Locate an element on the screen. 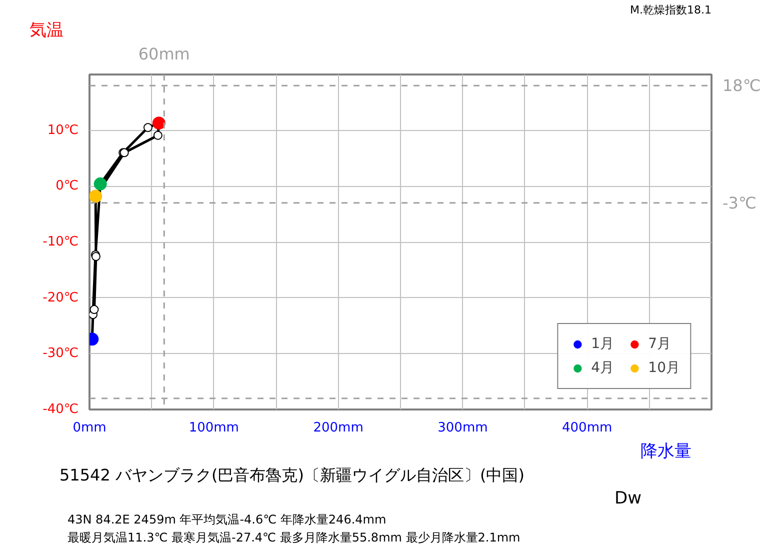  y-tick-label: 0℃ is located at coordinates (67, 186).